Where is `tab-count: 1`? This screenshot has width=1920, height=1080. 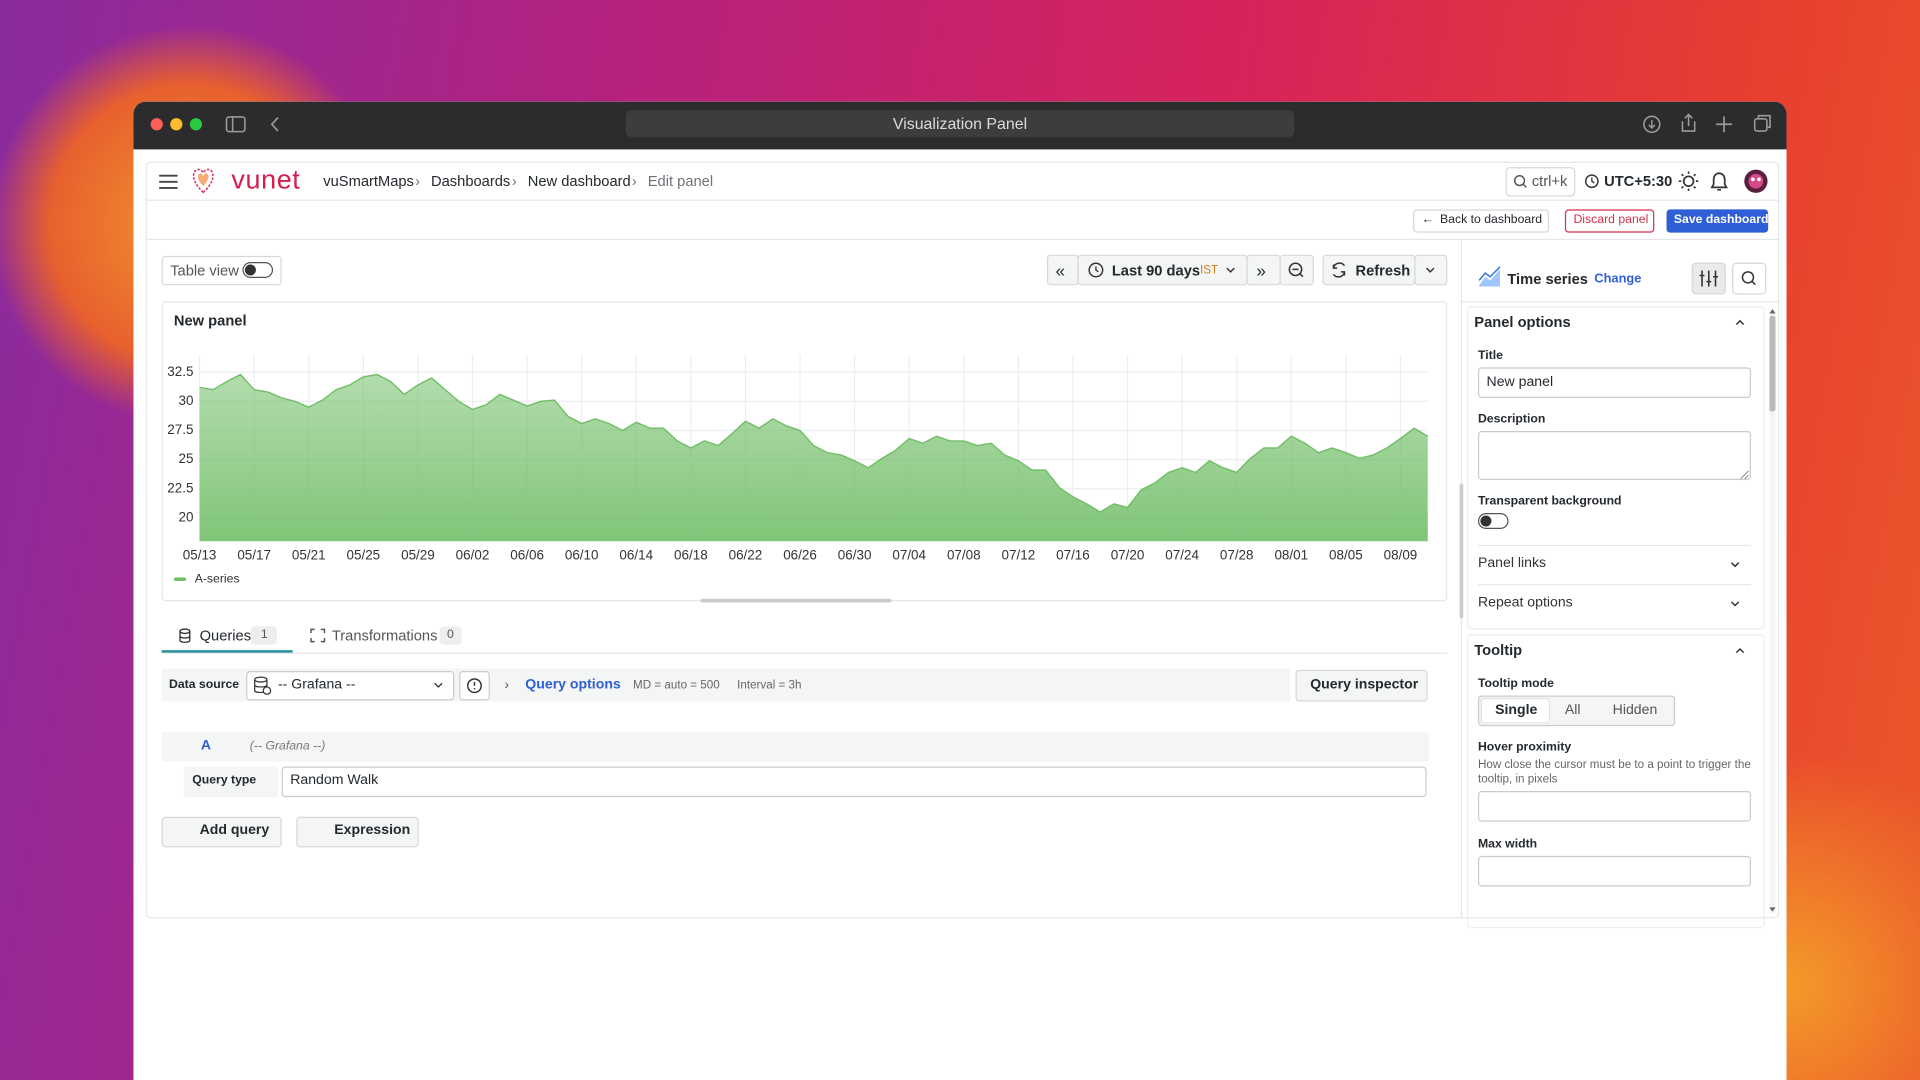 tab-count: 1 is located at coordinates (264, 635).